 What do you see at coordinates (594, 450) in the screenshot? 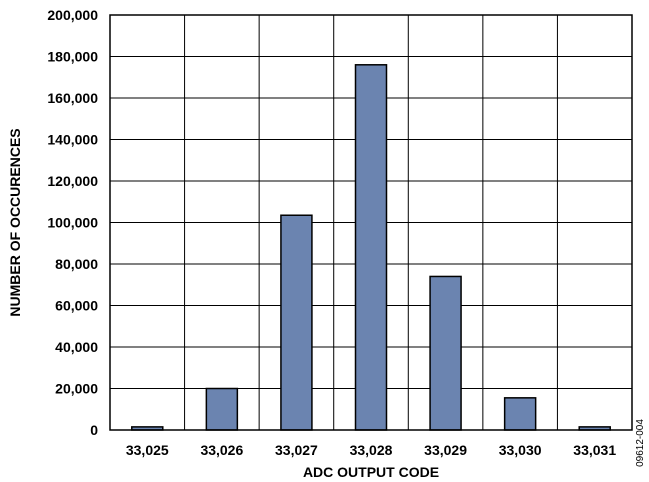
I see `x-tick-label: 33,031` at bounding box center [594, 450].